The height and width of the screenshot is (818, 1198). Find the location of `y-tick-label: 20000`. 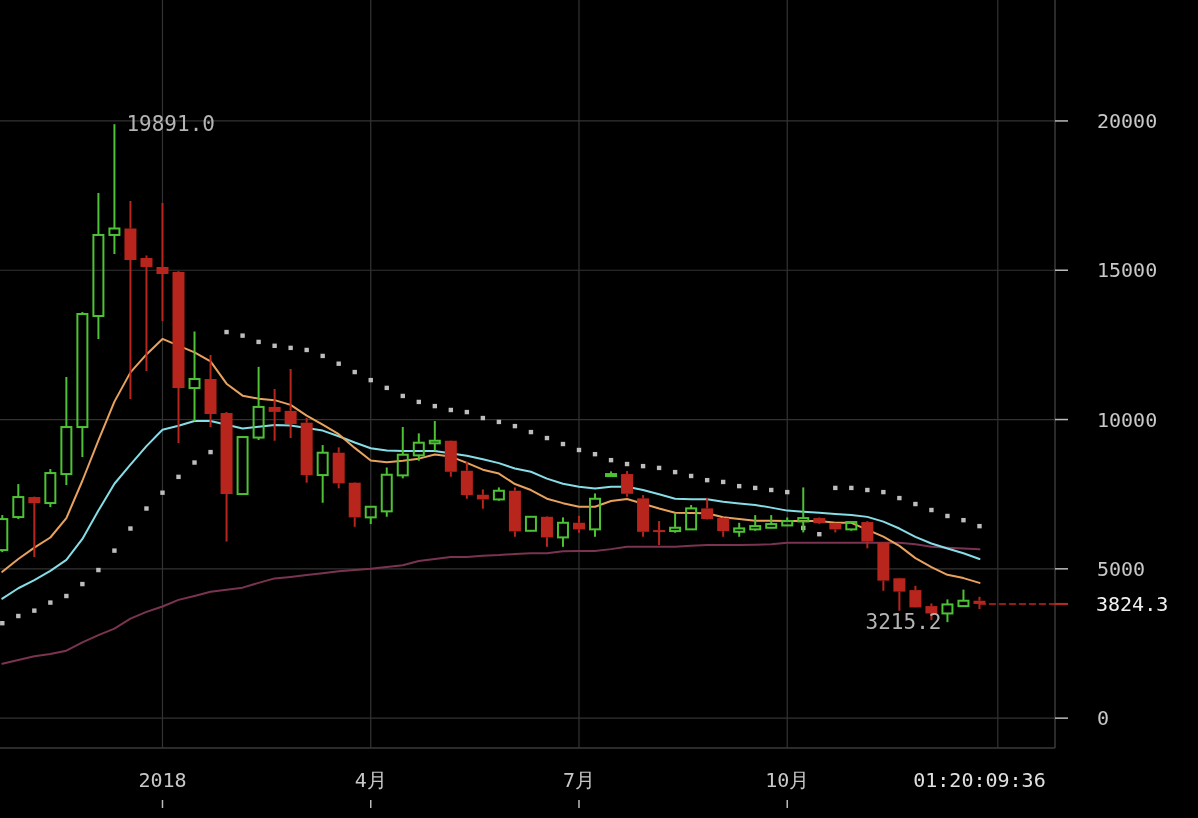

y-tick-label: 20000 is located at coordinates (1127, 120).